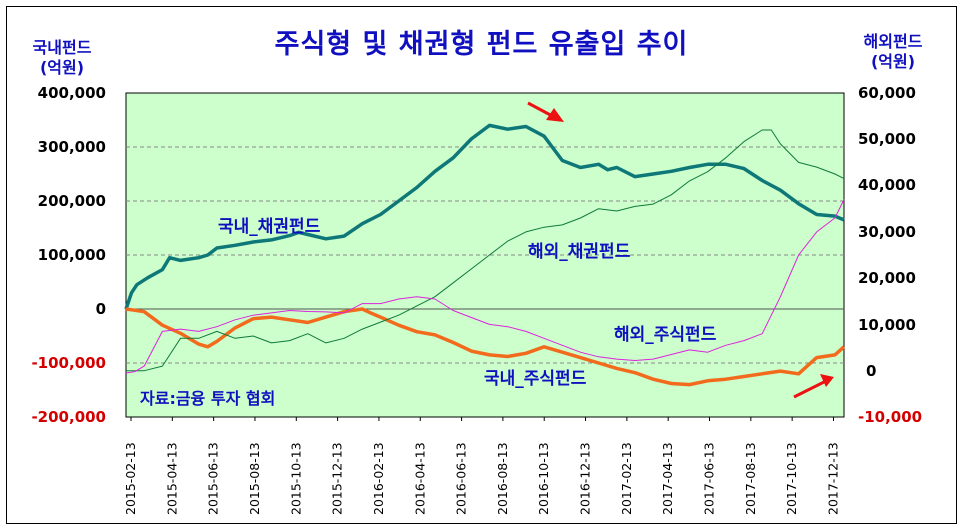 The width and height of the screenshot is (963, 530). I want to click on x-tick-label: 2015-10-13, so click(295, 478).